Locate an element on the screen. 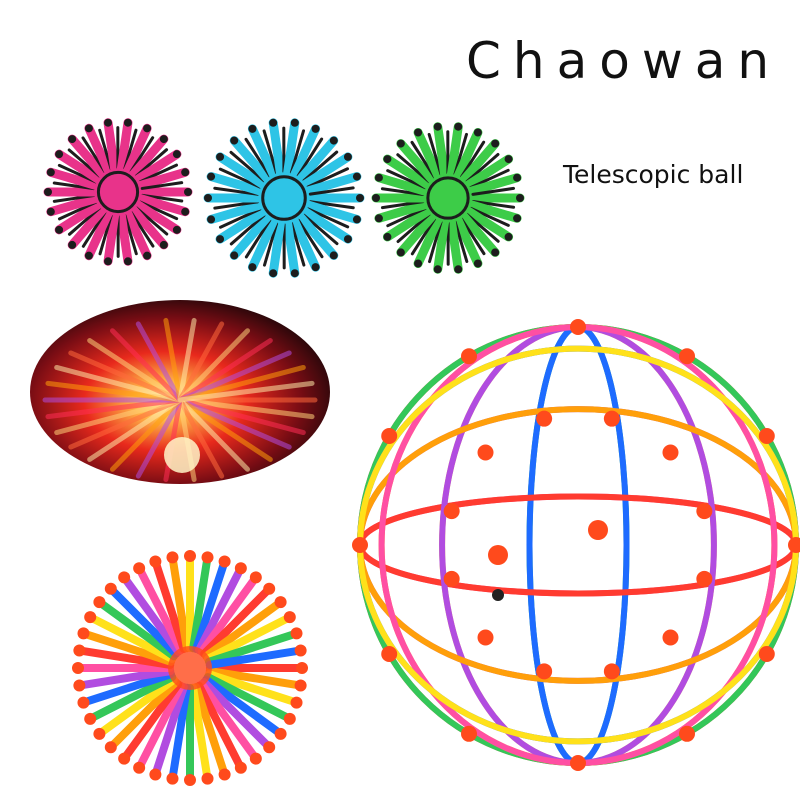 The height and width of the screenshot is (800, 800). pink-ball-image is located at coordinates (118, 192).